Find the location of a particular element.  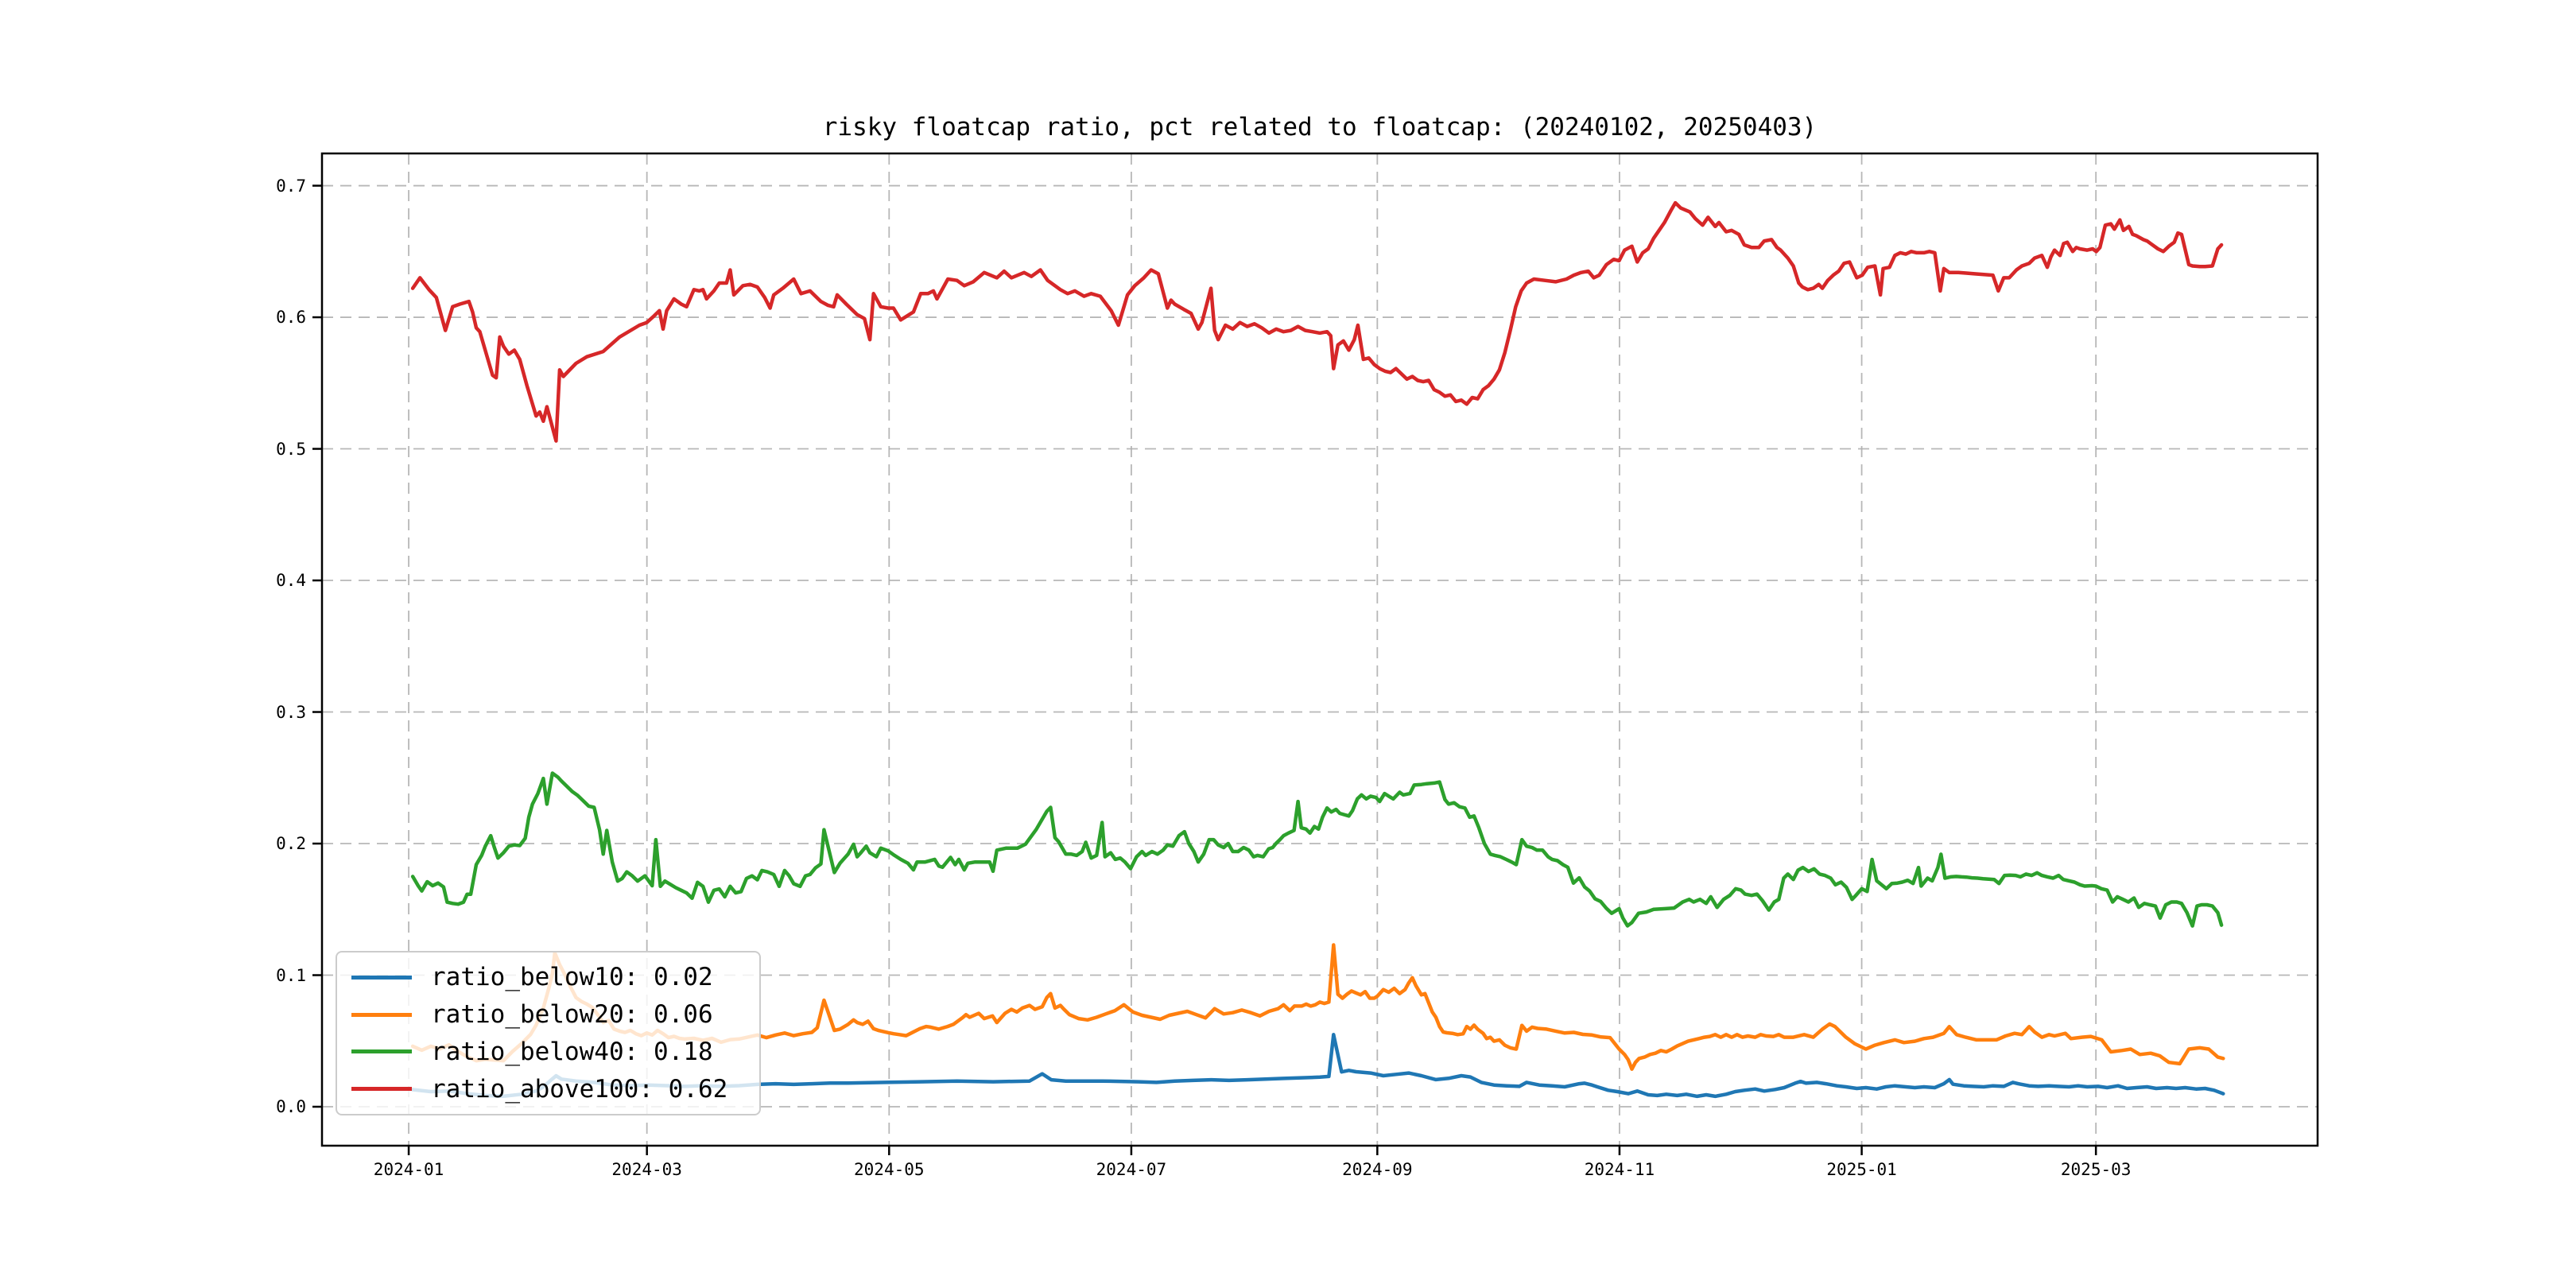

legend-label: ratio_above100: 0.62 is located at coordinates (580, 1089).